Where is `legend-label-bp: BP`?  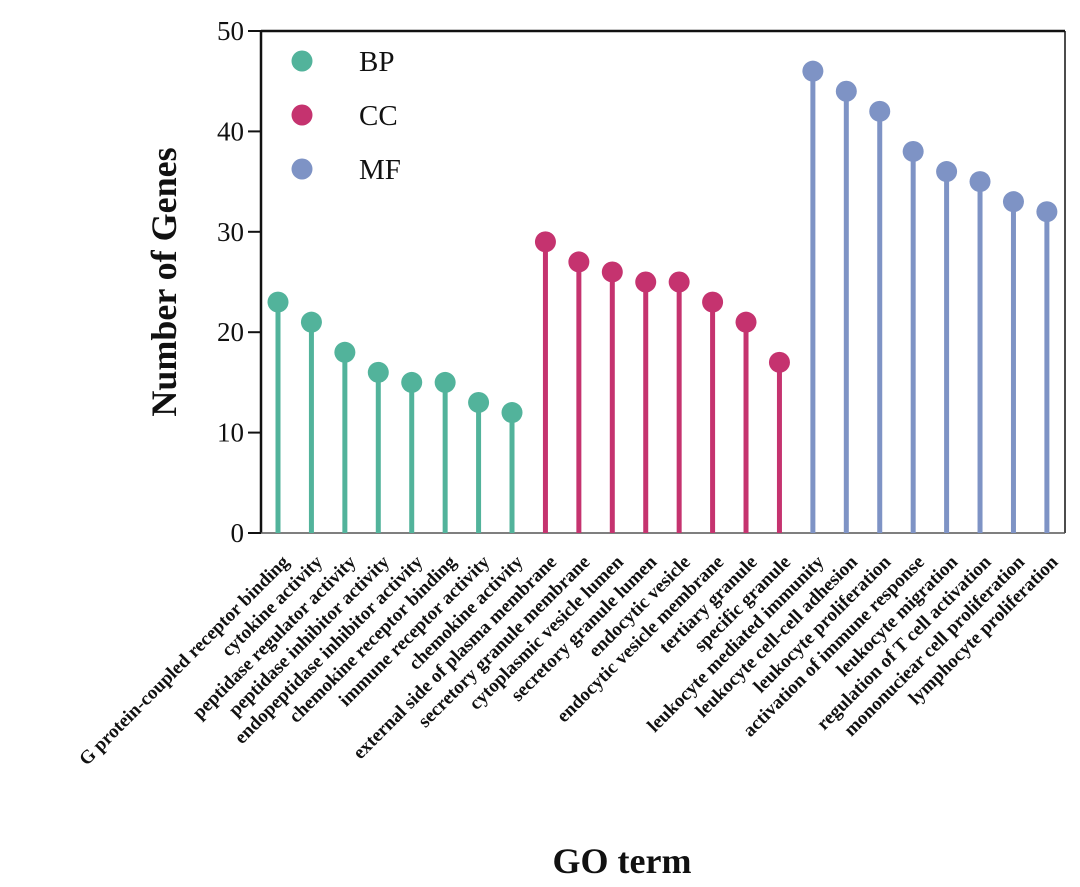 legend-label-bp: BP is located at coordinates (376, 62).